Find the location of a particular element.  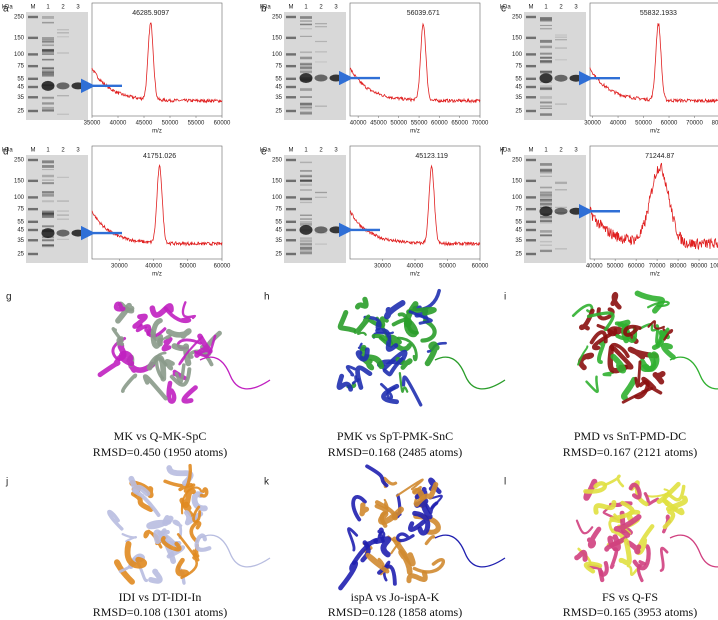

spectrum-frame is located at coordinates (653, 202).